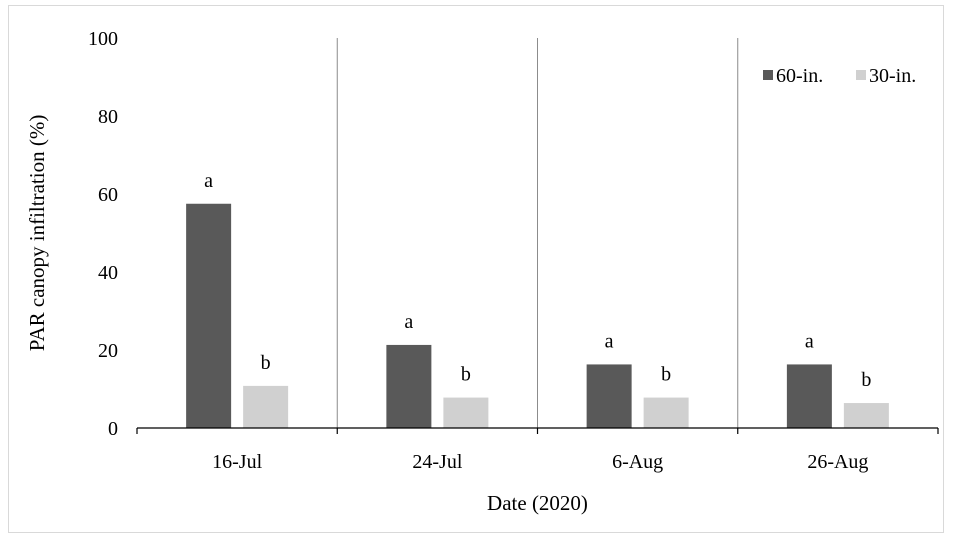 The width and height of the screenshot is (954, 538). What do you see at coordinates (839, 76) in the screenshot?
I see `legend: 60-in. 30-in.` at bounding box center [839, 76].